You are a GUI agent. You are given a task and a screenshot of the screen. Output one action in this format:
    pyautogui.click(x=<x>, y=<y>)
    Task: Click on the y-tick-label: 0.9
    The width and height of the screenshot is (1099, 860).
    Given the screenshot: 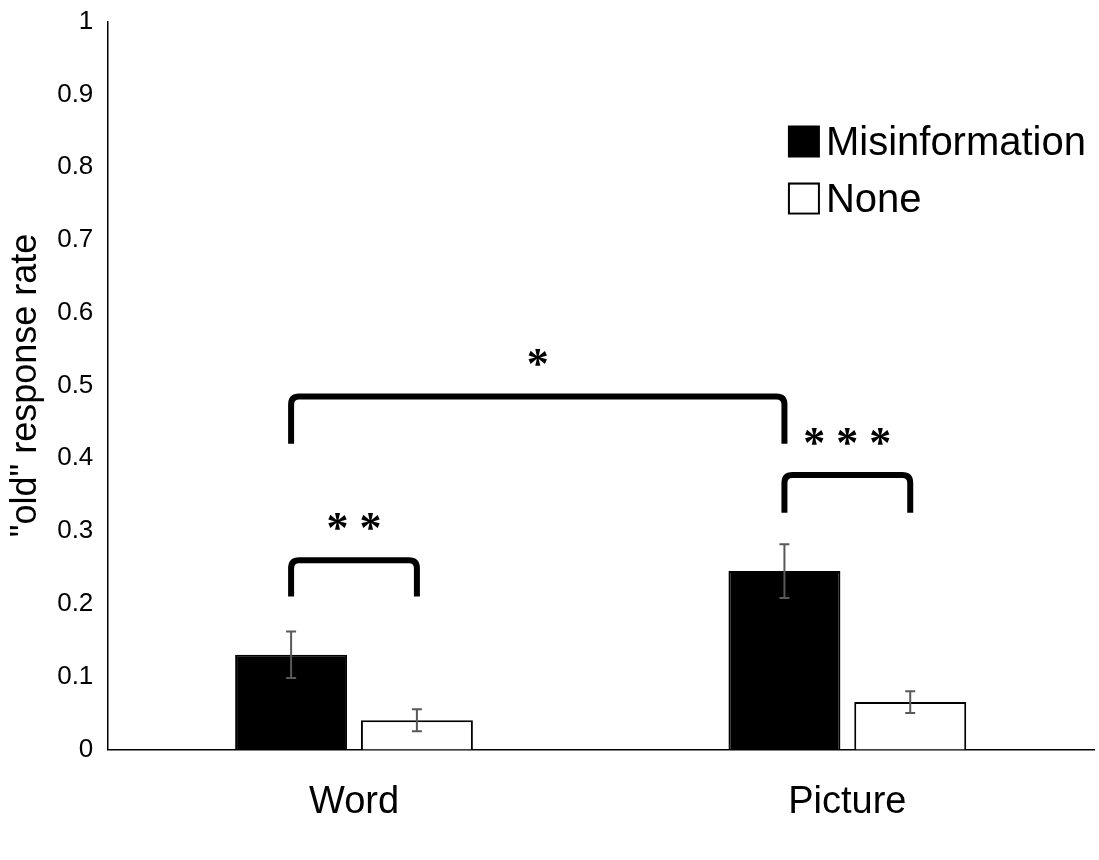 What is the action you would take?
    pyautogui.click(x=75, y=92)
    